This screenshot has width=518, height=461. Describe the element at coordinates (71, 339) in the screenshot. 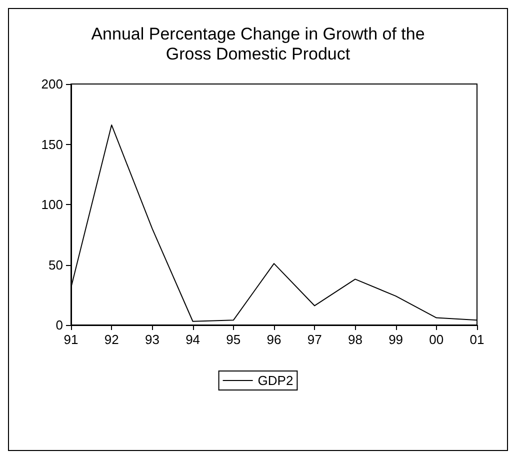

I see `x-tick-label: 91` at that location.